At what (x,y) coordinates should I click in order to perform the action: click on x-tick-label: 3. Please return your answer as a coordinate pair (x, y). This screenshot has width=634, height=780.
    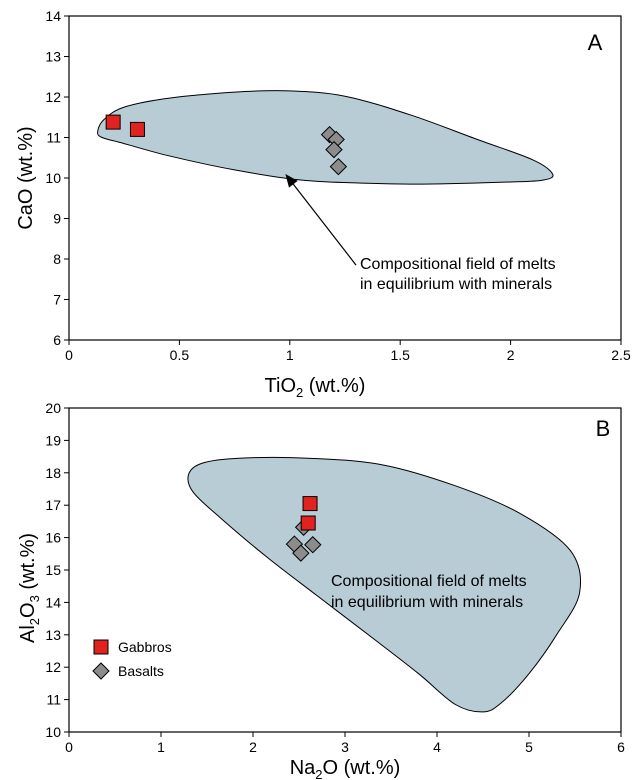
    Looking at the image, I should click on (345, 747).